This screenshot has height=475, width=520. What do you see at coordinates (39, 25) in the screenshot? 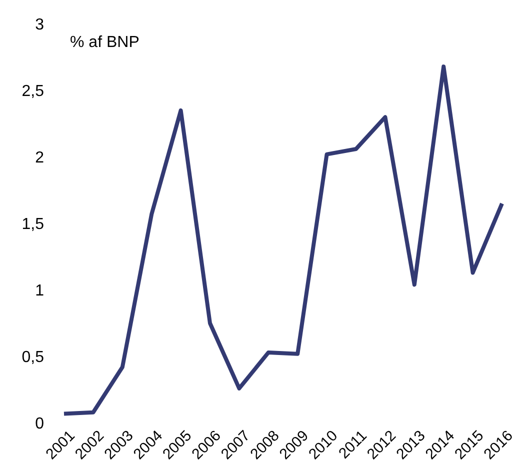
I see `y-tick-label: 3` at bounding box center [39, 25].